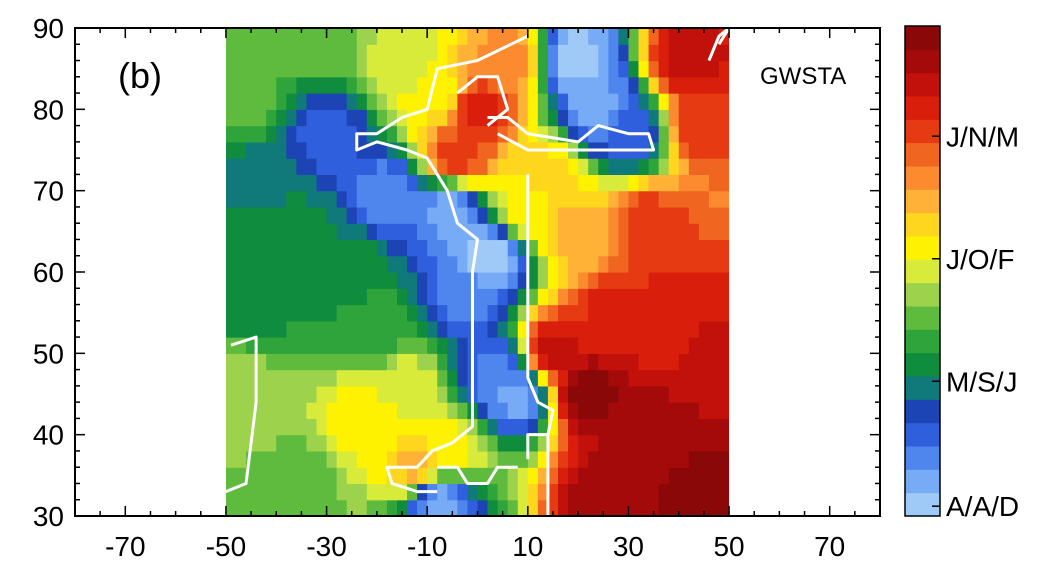  What do you see at coordinates (628, 546) in the screenshot?
I see `x-tick-label: 30` at bounding box center [628, 546].